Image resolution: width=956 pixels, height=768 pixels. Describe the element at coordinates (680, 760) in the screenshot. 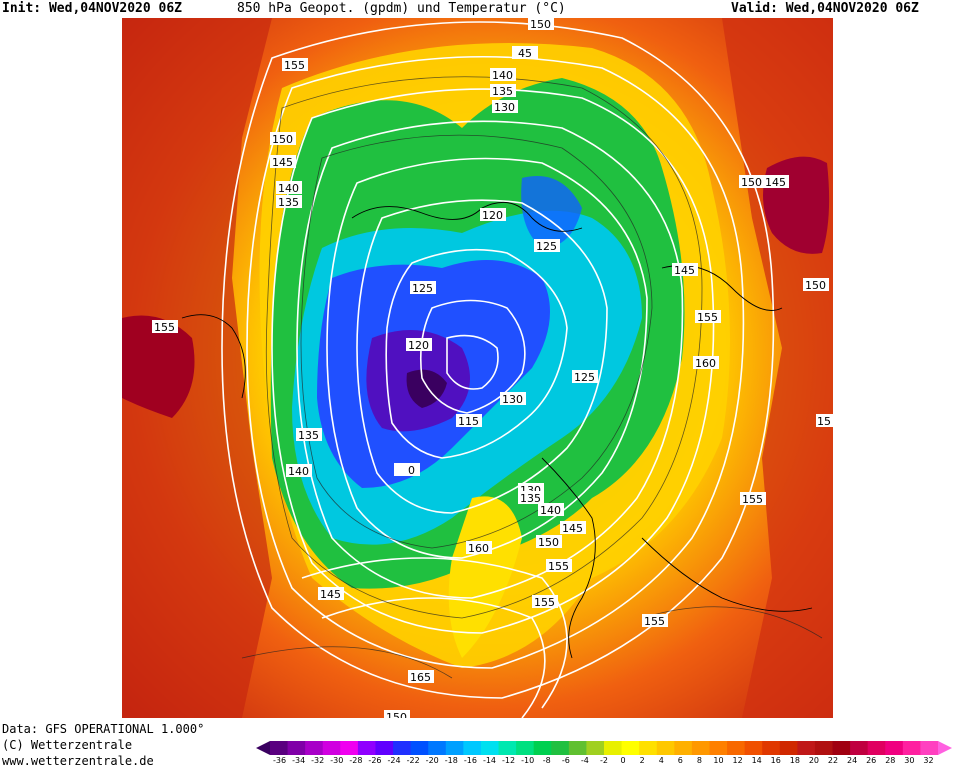

I see `scale-tick-label: 6` at that location.